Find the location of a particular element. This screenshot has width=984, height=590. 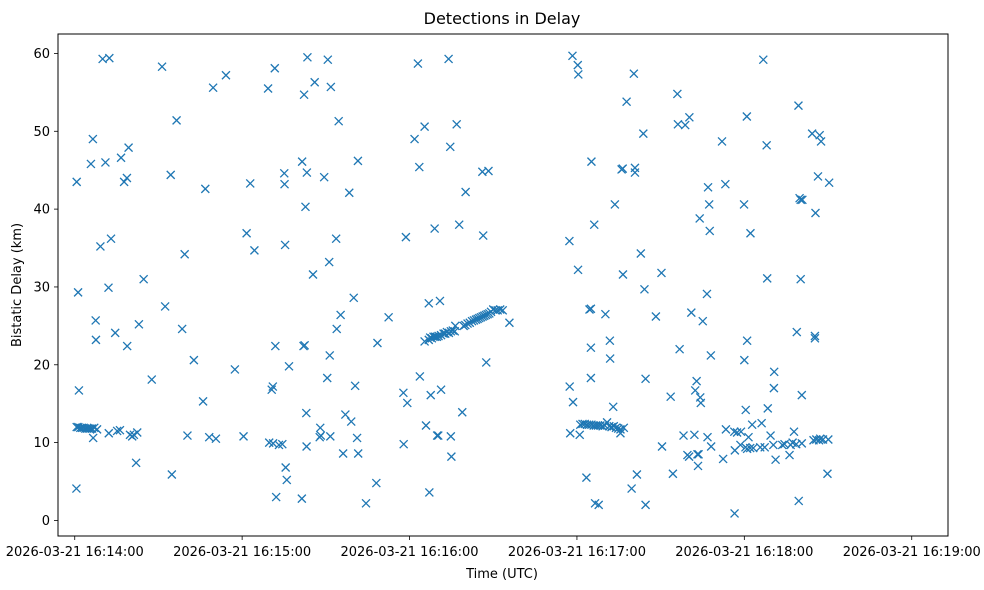

y-tick-label: 50 is located at coordinates (41, 132).